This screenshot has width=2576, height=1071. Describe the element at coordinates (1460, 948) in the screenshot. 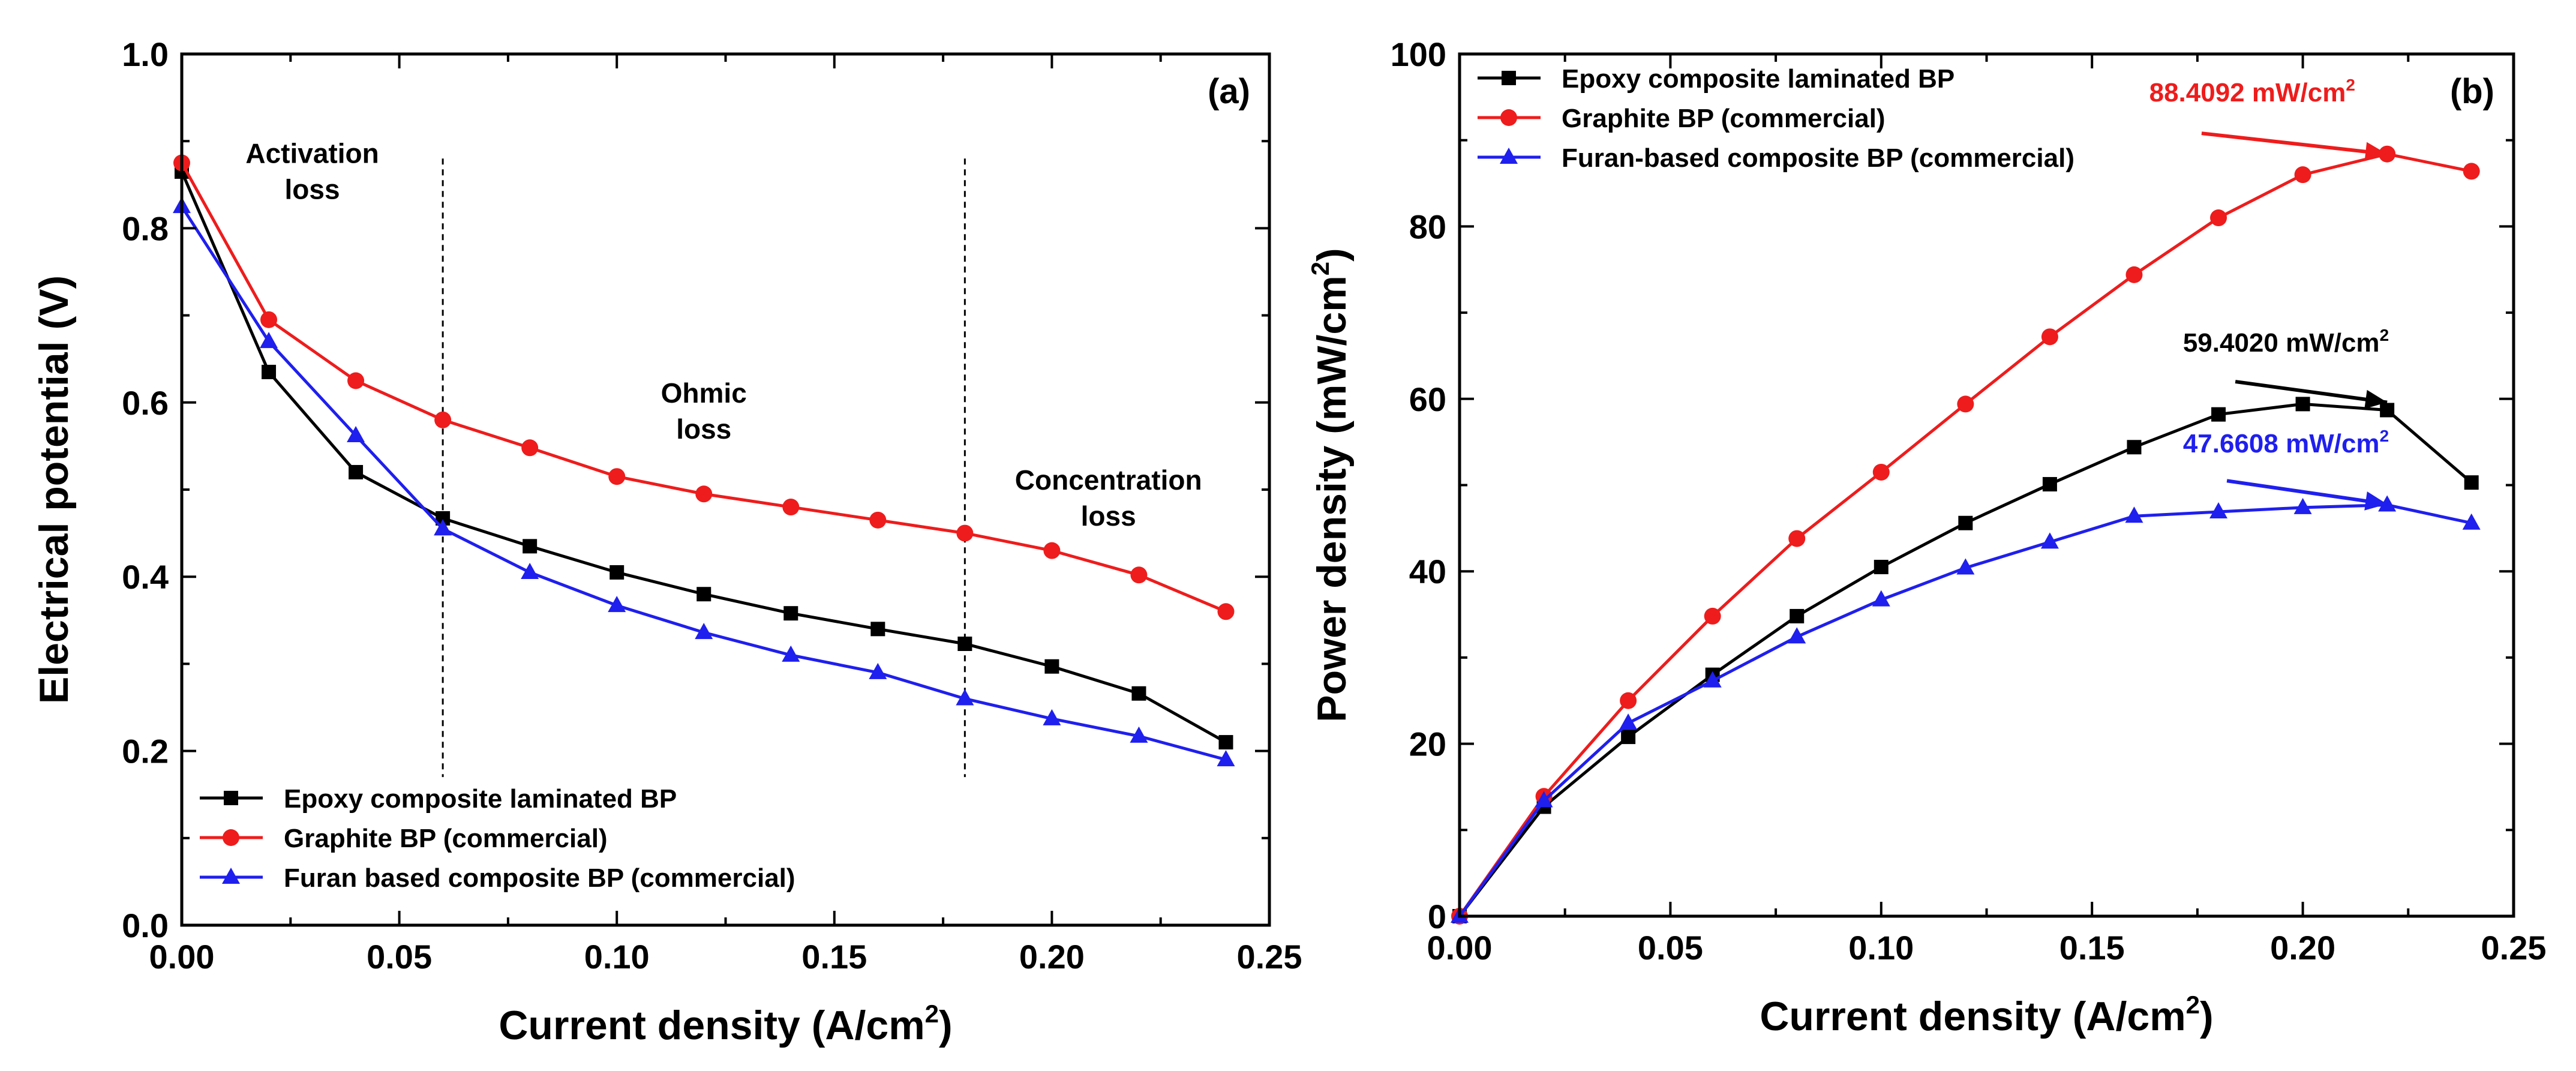

I see `x-tick-label: 0.00` at that location.